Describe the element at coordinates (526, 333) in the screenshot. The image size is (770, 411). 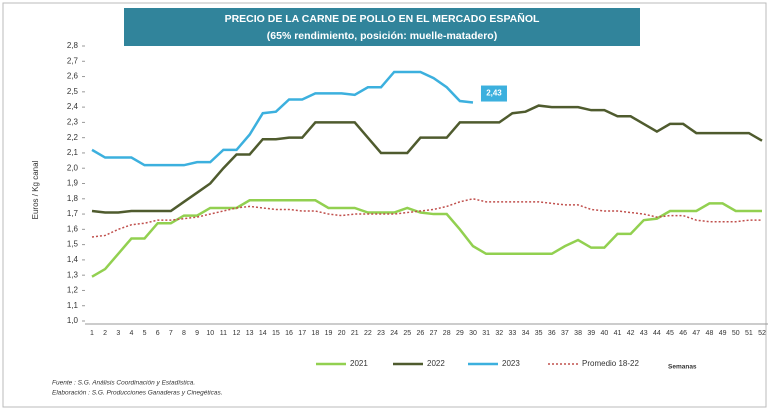
I see `x-tick-label: 34` at that location.